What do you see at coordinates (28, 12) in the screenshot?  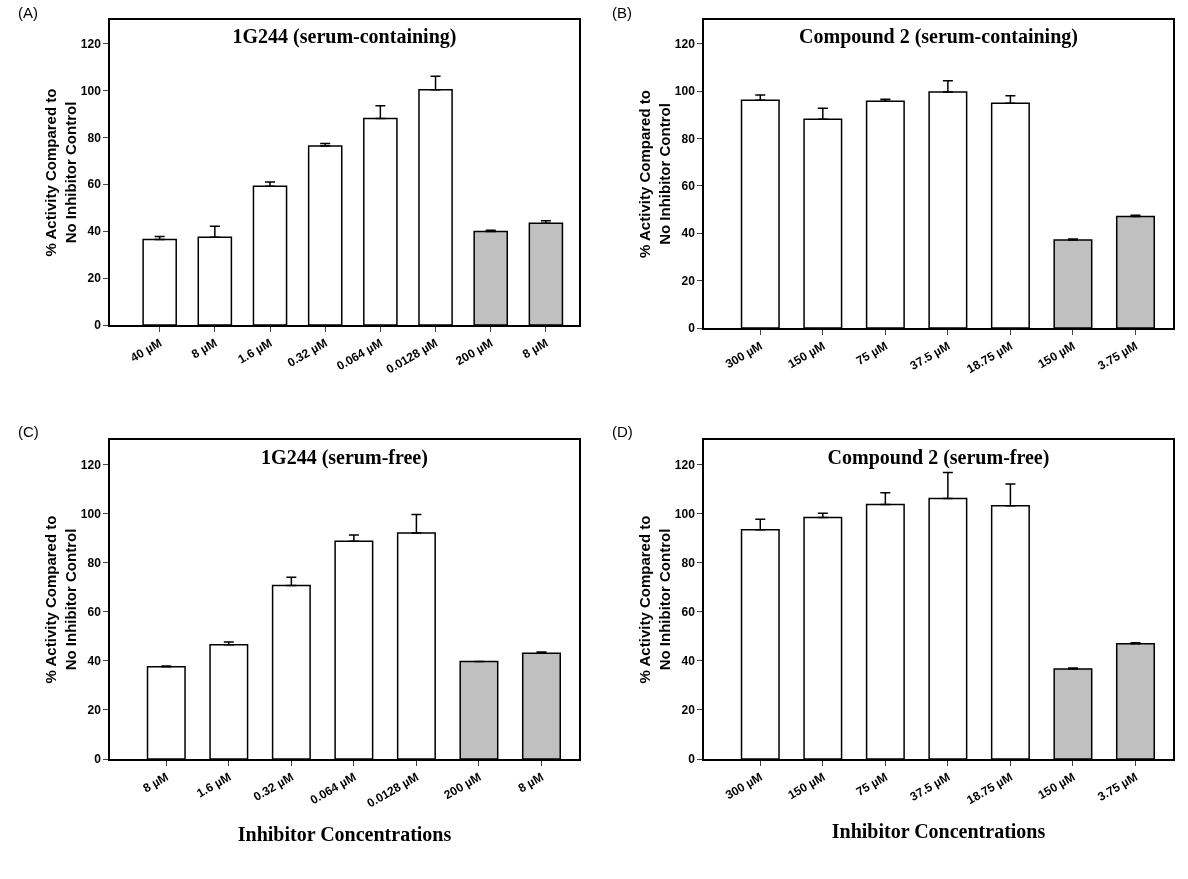 I see `text: (A)` at bounding box center [28, 12].